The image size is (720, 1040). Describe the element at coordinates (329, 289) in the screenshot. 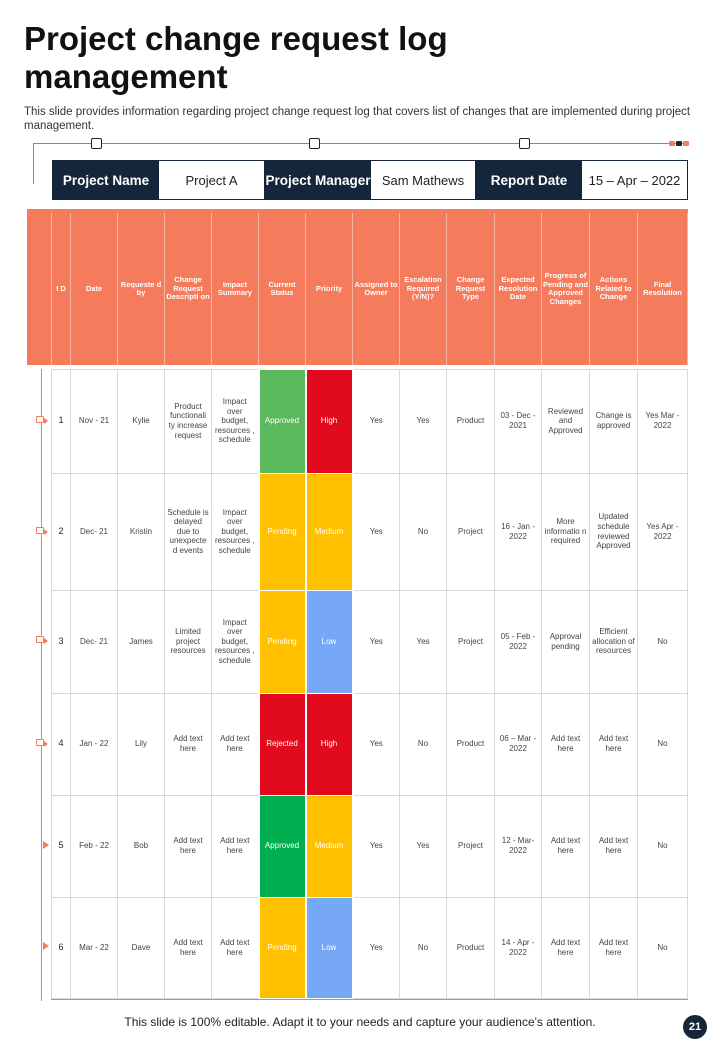

I see `column-header: Priority` at that location.